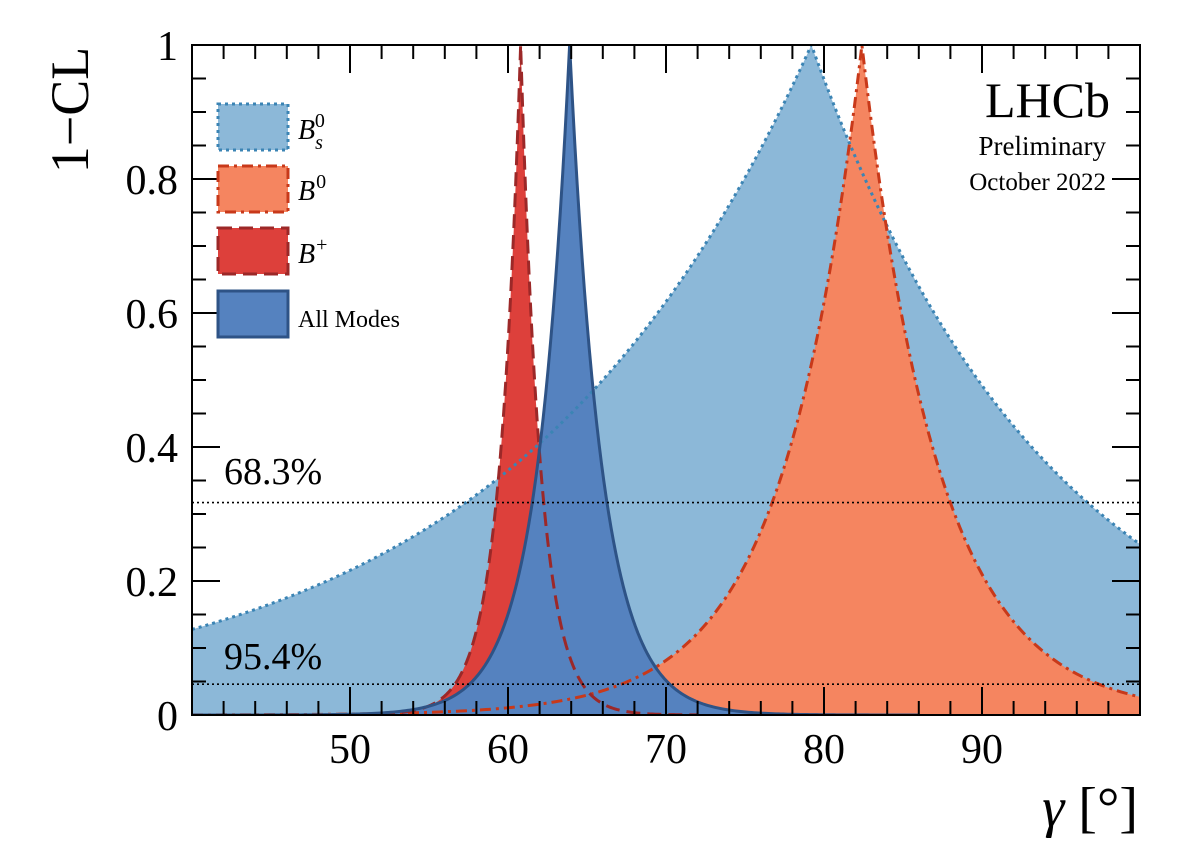  What do you see at coordinates (167, 717) in the screenshot?
I see `y-tick-label: 0` at bounding box center [167, 717].